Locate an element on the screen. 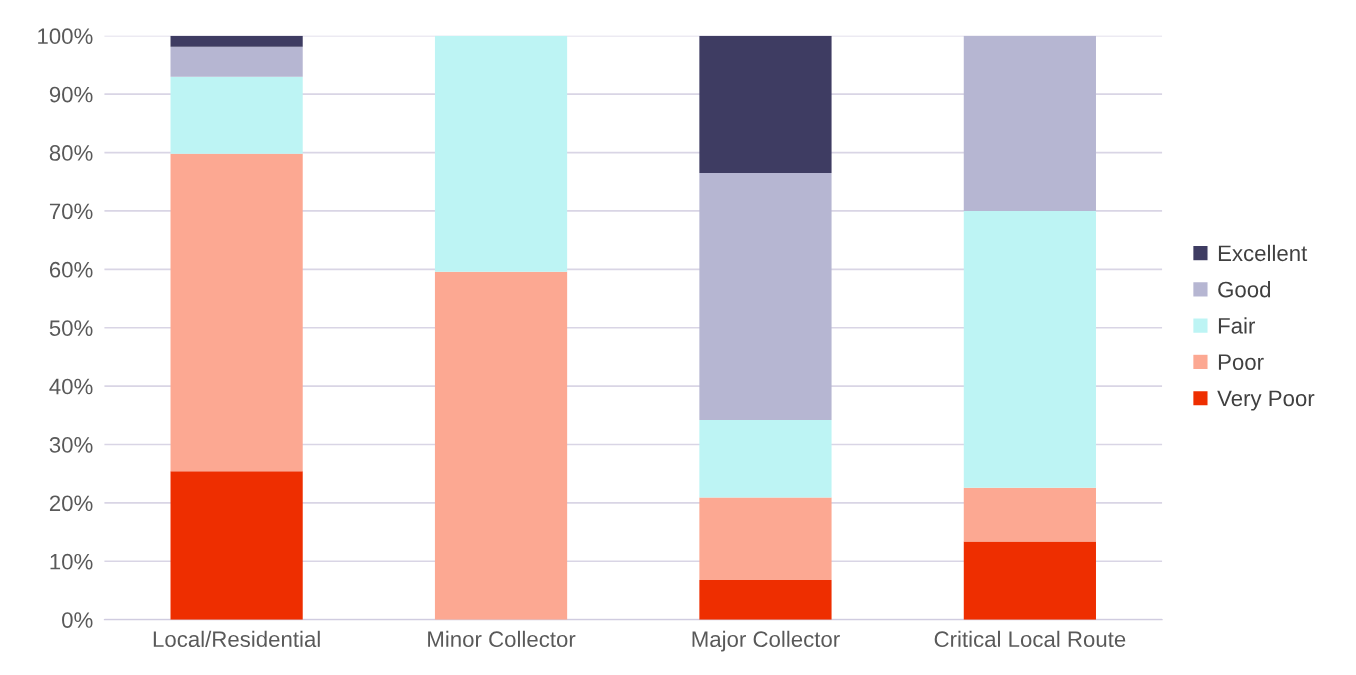 Image resolution: width=1356 pixels, height=675 pixels. y-tick-label: 0% is located at coordinates (77, 620).